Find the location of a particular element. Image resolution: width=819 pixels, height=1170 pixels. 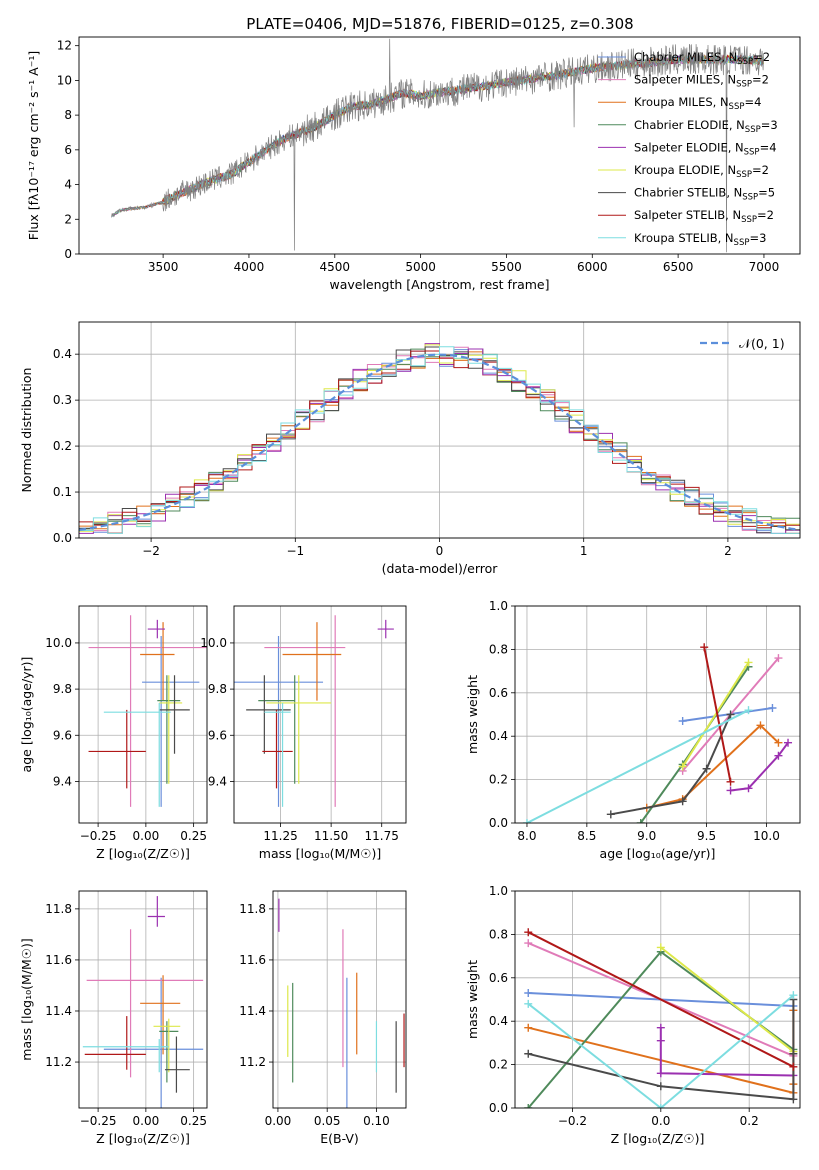

x-tick-label: 11.50 is located at coordinates (331, 836).